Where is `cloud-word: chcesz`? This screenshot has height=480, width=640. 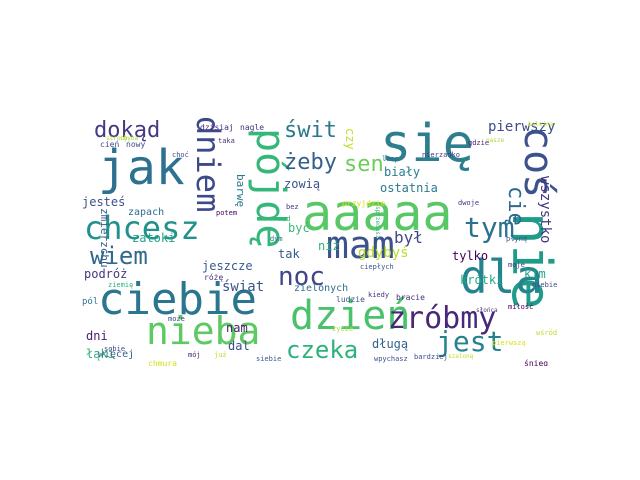 cloud-word: chcesz is located at coordinates (142, 228).